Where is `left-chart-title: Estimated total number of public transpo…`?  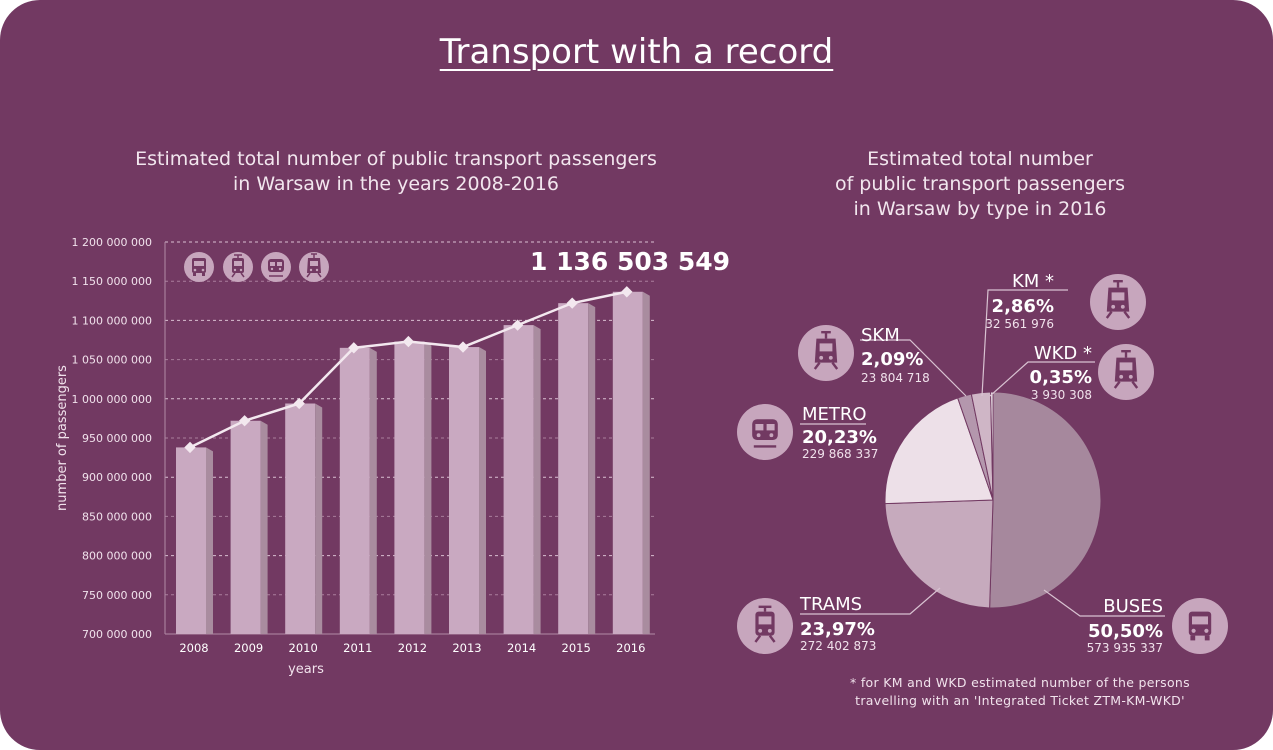
left-chart-title: Estimated total number of public transpo… is located at coordinates (396, 172).